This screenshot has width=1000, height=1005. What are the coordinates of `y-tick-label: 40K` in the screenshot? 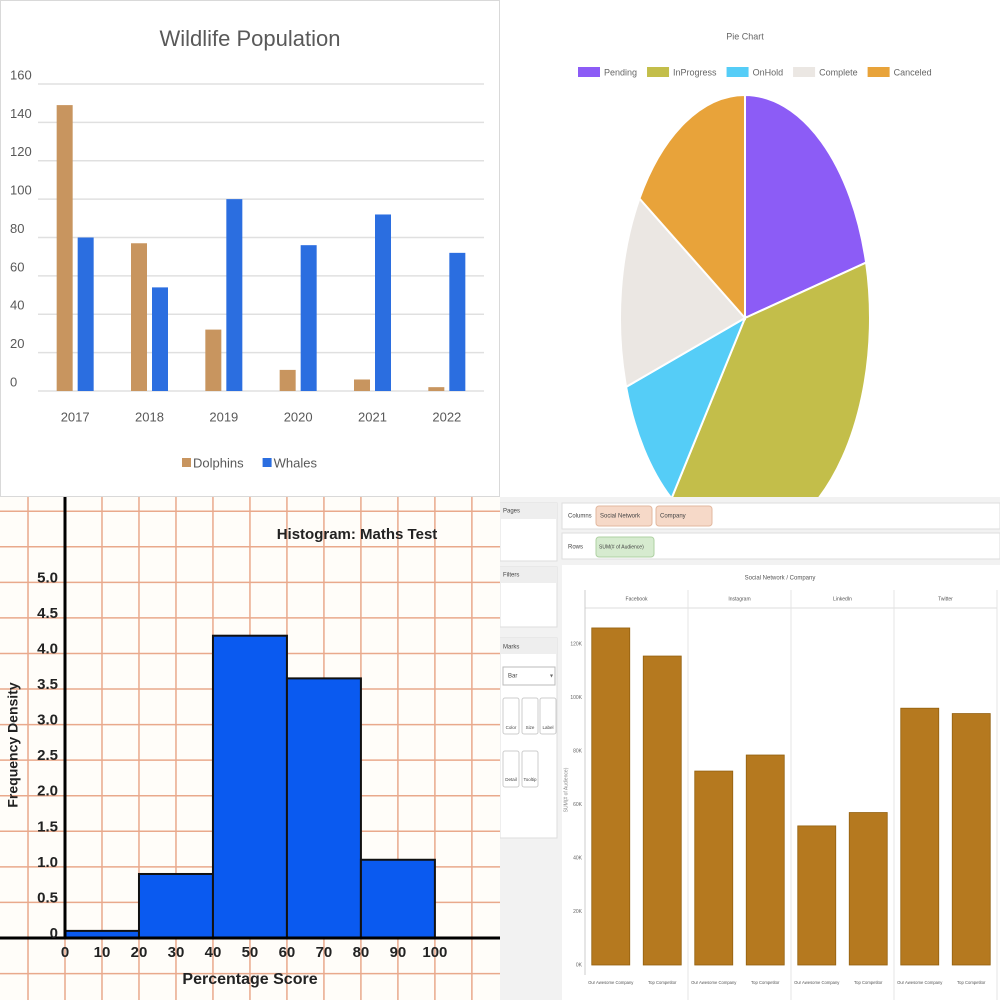 It's located at (578, 858).